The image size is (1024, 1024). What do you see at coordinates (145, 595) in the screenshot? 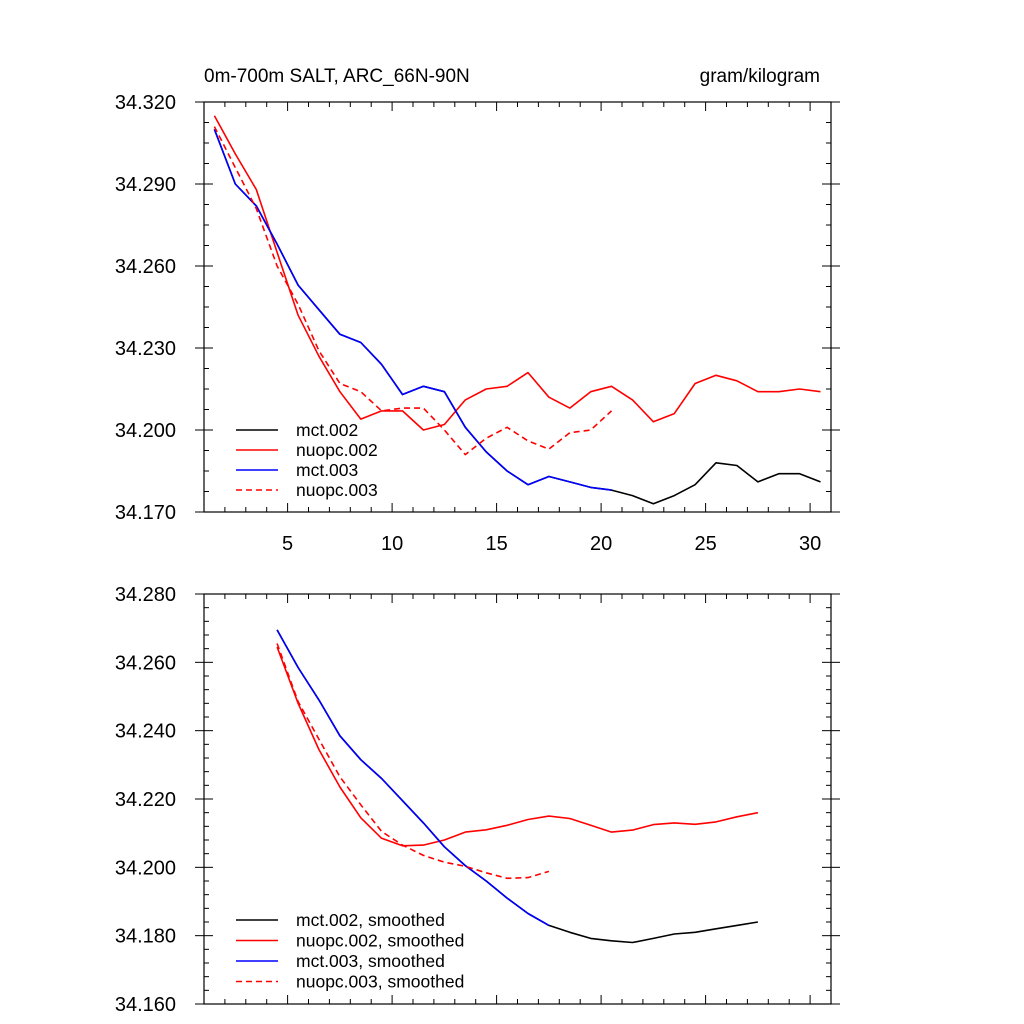
I see `y-tick-label: 34.280` at bounding box center [145, 595].